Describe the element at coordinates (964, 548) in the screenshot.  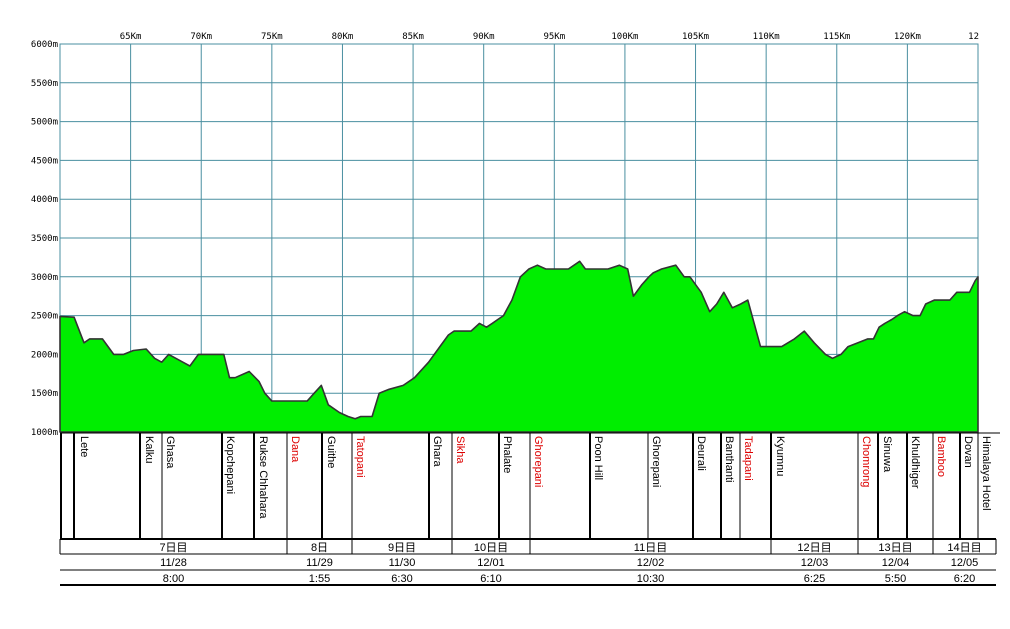
I see `day-label: 14日目` at that location.